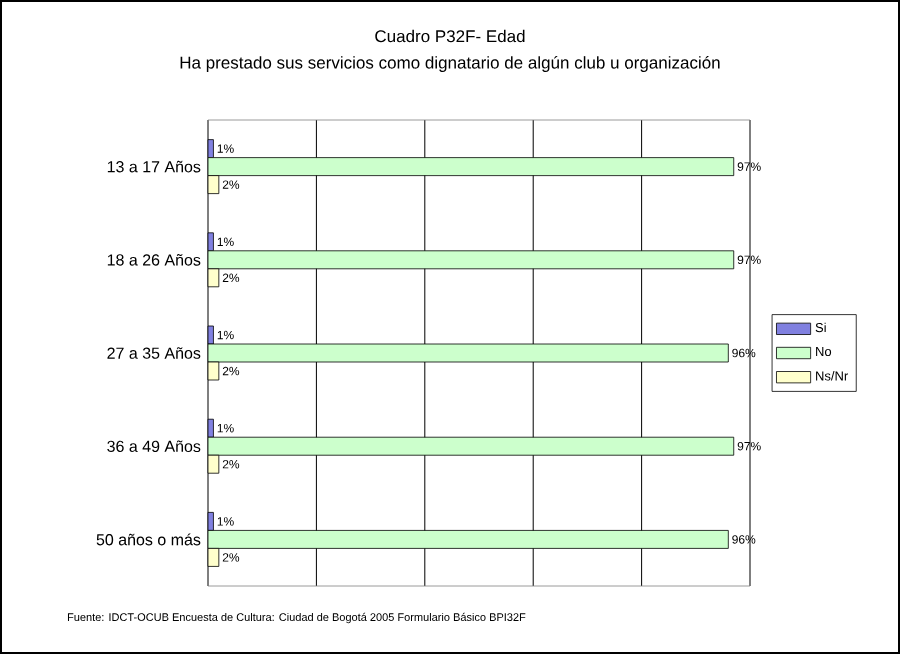 The width and height of the screenshot is (900, 654). What do you see at coordinates (154, 446) in the screenshot?
I see `y-tick-label: 36 a 49 Años` at bounding box center [154, 446].